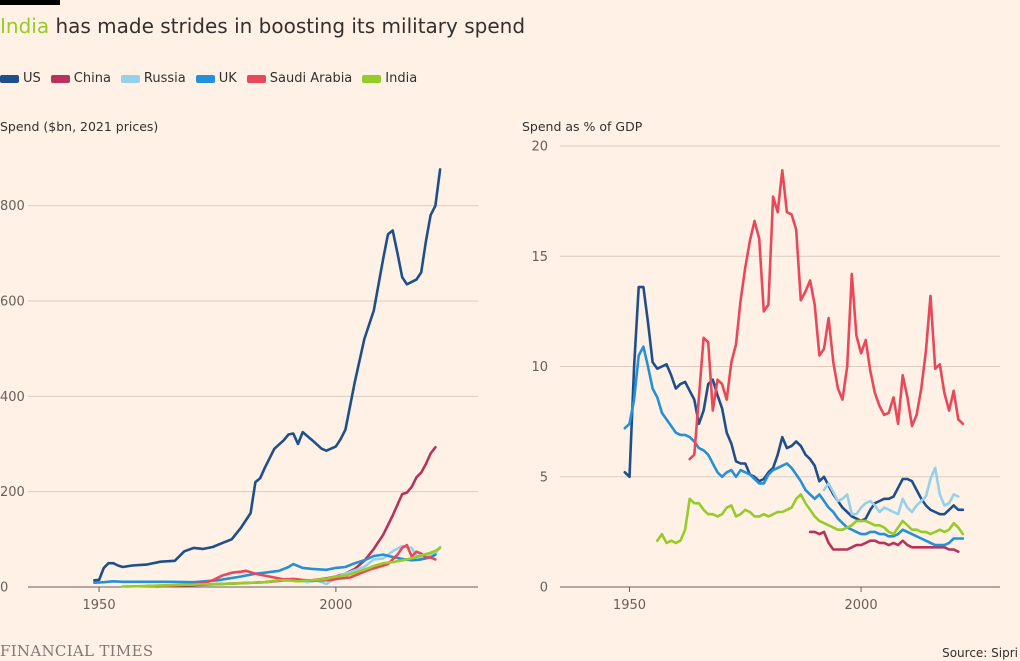  Describe the element at coordinates (794, 446) in the screenshot. I see `series-line-uk` at that location.